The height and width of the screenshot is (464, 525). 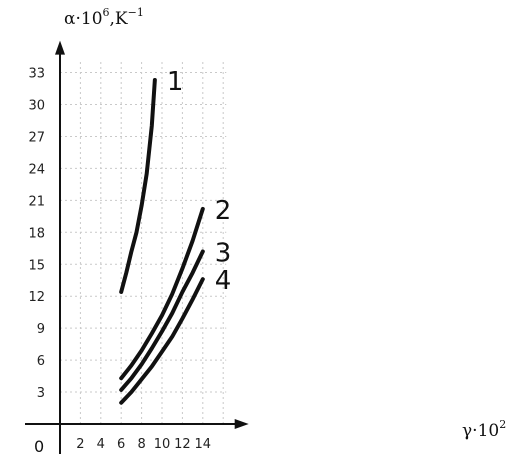 What do you see at coordinates (136, 12) in the screenshot?
I see `y-axis-unit-exponent: −1` at bounding box center [136, 12].